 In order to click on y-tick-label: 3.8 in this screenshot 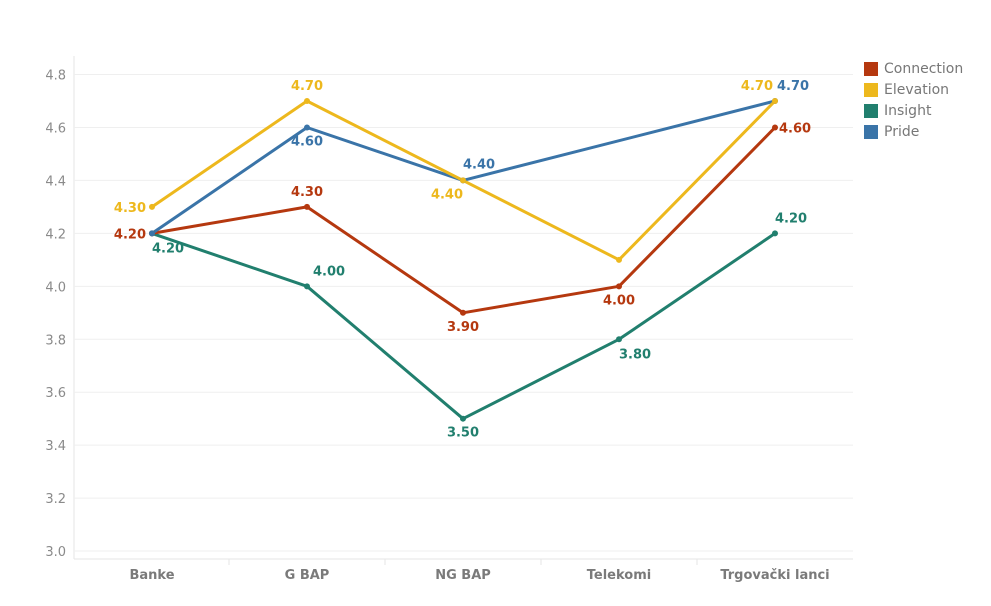, I will do `click(55, 340)`.